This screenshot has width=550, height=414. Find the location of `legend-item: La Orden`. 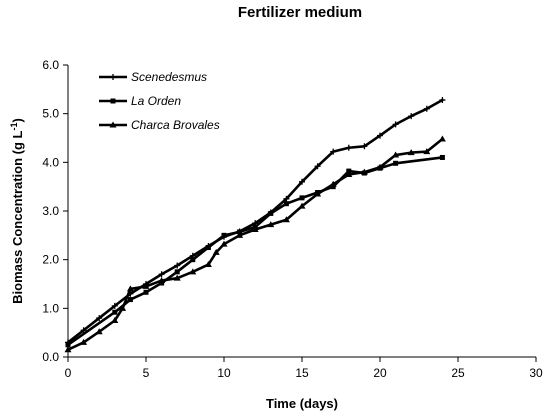

legend-item: La Orden is located at coordinates (140, 101).